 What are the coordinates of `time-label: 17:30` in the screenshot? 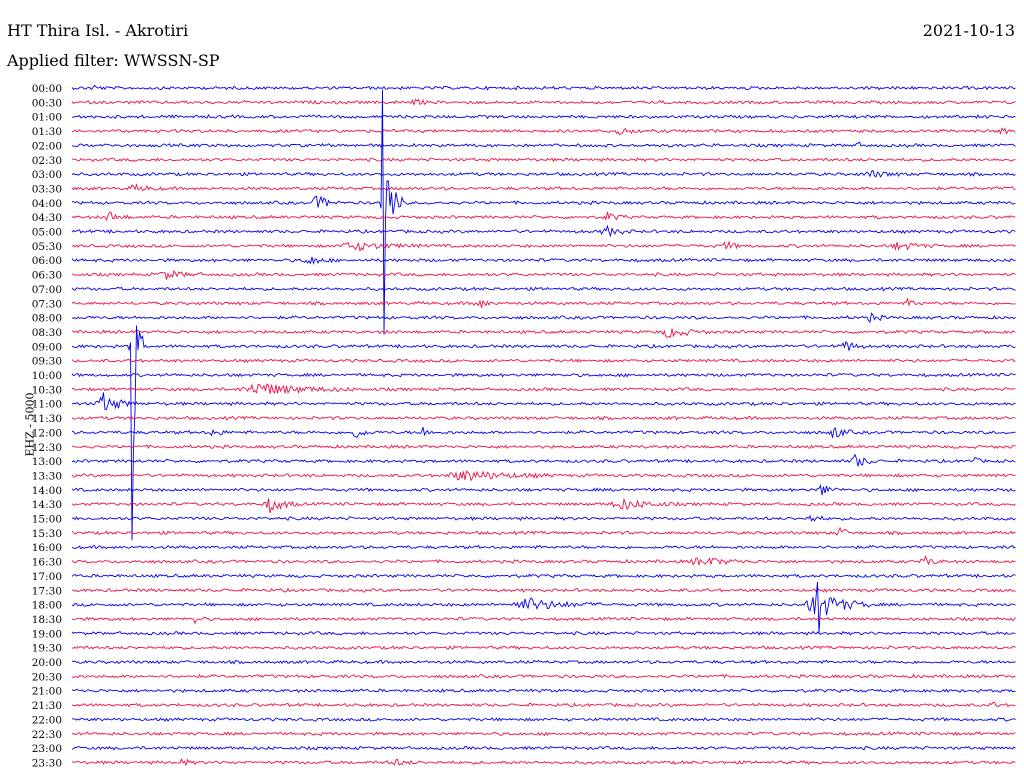 It's located at (47, 591).